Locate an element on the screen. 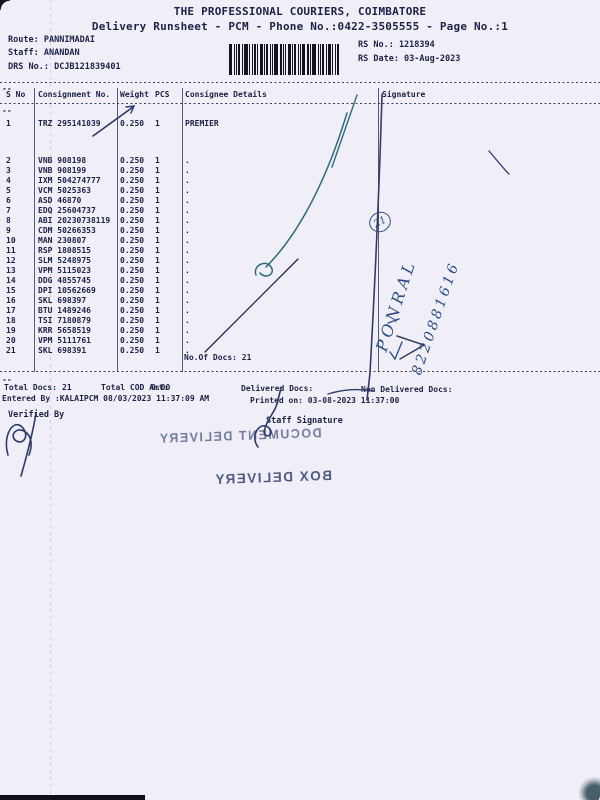 The image size is (600, 800). row-consignment: VPM 5115023 is located at coordinates (64, 270).